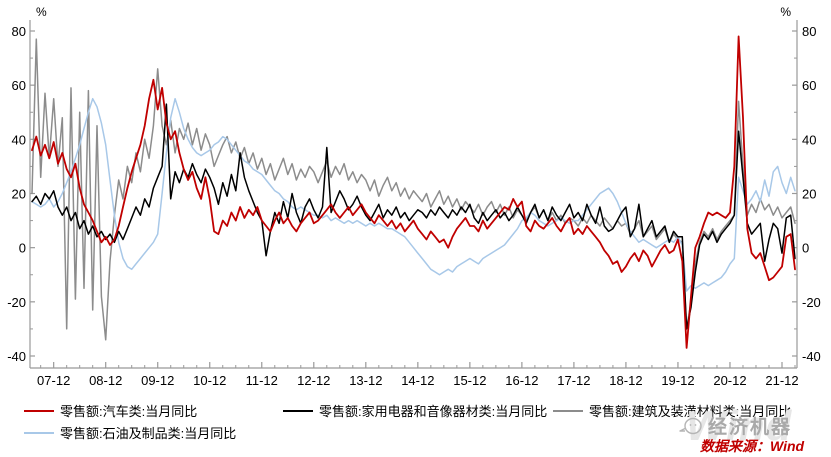  I want to click on legend-item-auto: 零售额:汽车类:当月同比, so click(110, 410).